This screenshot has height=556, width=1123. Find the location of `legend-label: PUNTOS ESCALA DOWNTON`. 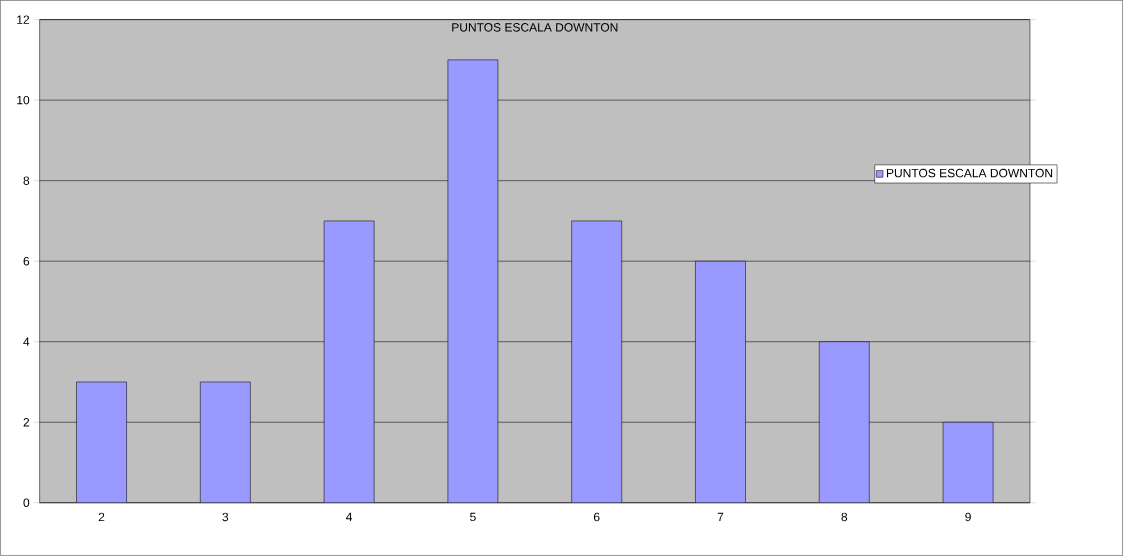

legend-label: PUNTOS ESCALA DOWNTON is located at coordinates (969, 173).